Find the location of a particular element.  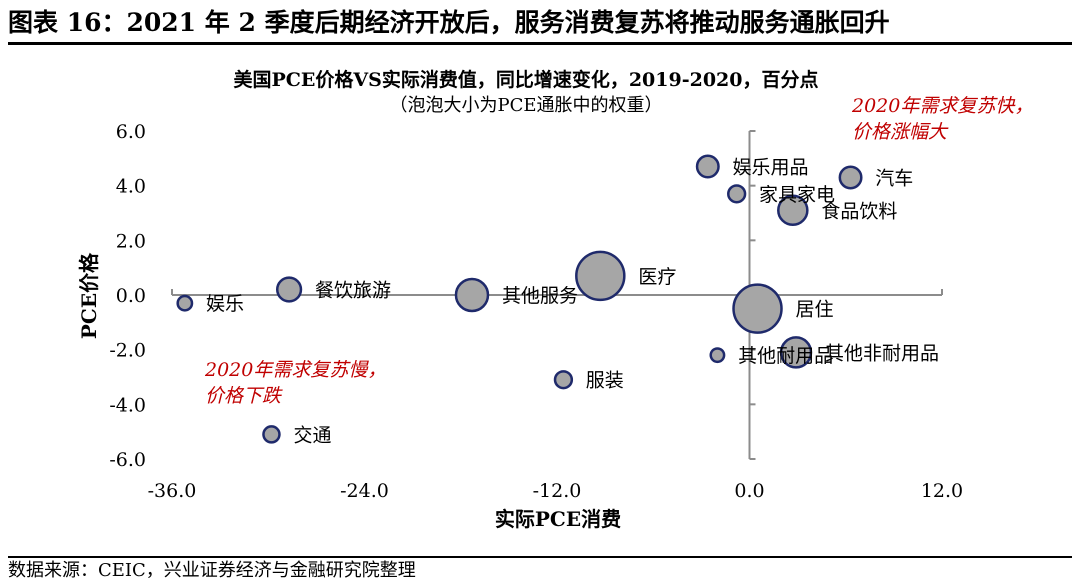

point-label: 食品饮料 is located at coordinates (859, 211).